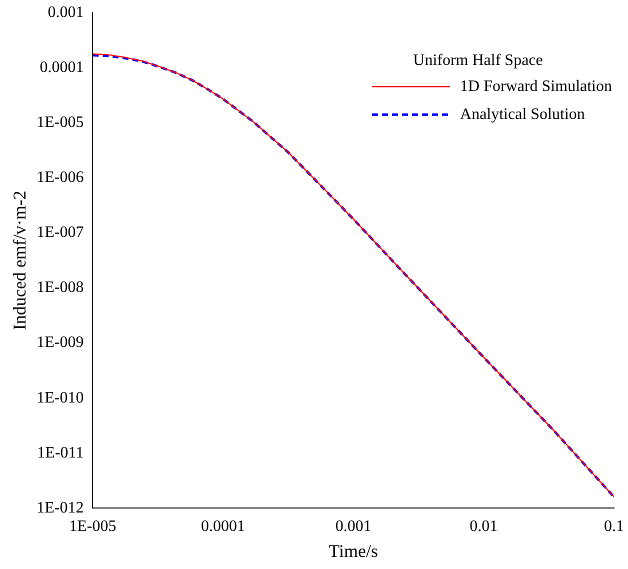 The width and height of the screenshot is (628, 569). What do you see at coordinates (223, 527) in the screenshot?
I see `x-tick-label: 0.0001` at bounding box center [223, 527].